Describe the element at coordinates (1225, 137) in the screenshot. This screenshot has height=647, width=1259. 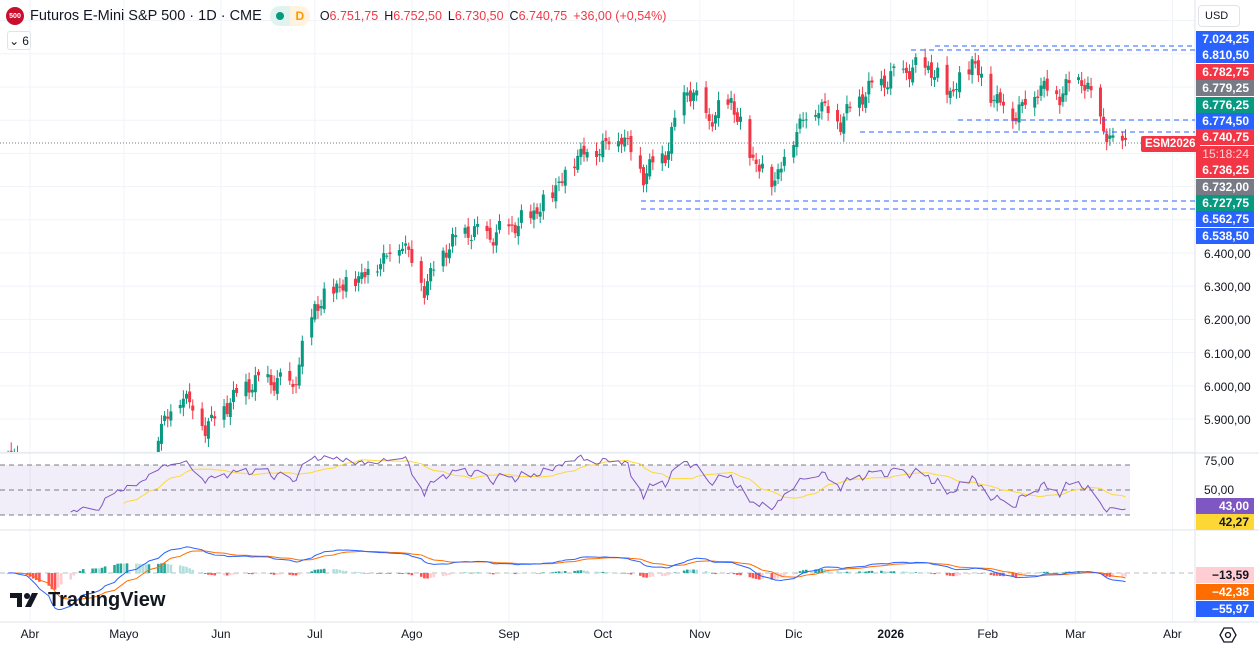
I see `price-label: 6.740,75` at that location.